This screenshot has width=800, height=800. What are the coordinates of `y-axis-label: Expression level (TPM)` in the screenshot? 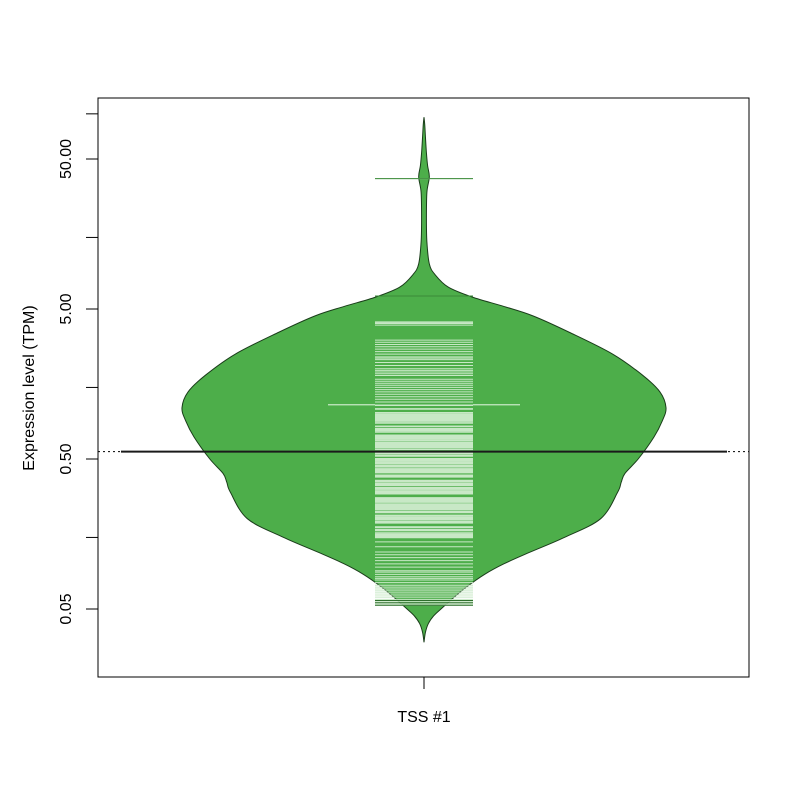 It's located at (29, 387).